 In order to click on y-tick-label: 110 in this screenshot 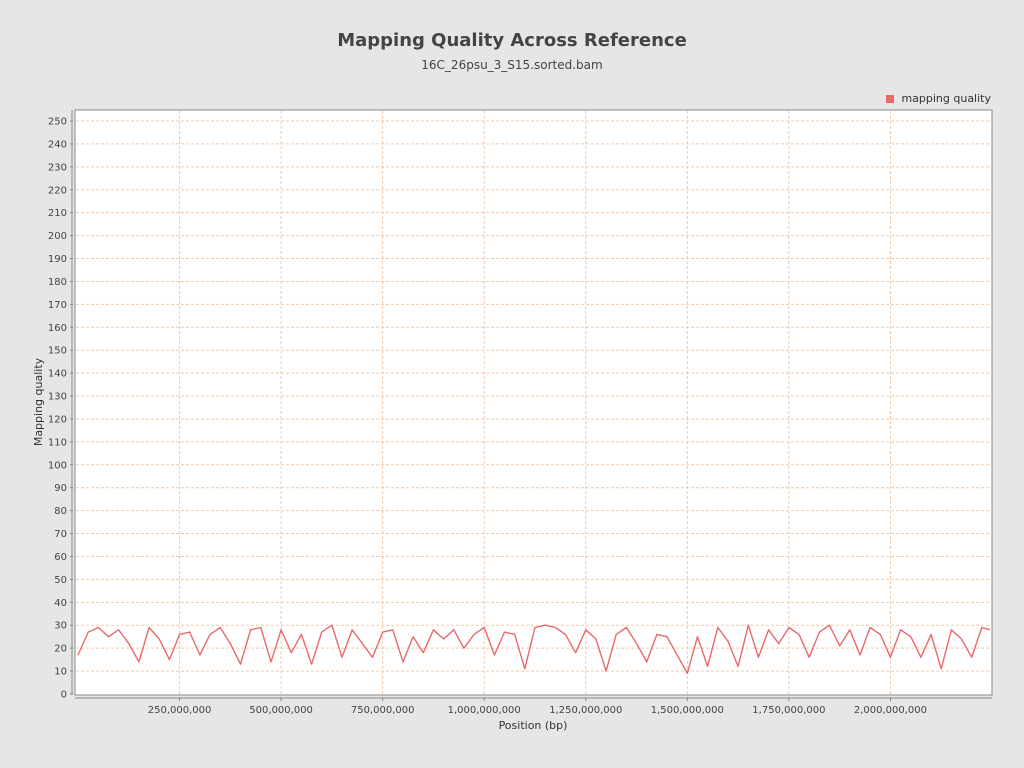, I will do `click(57, 442)`.